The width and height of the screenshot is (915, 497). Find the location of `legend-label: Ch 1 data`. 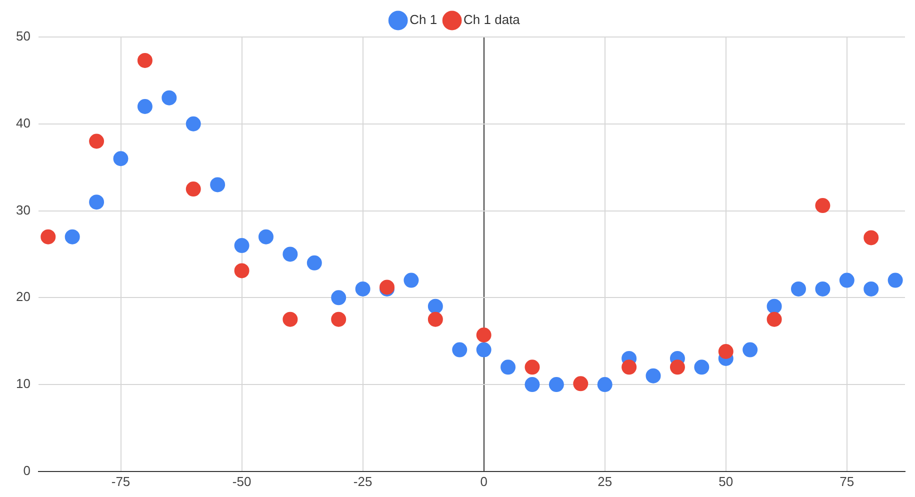

legend-label: Ch 1 data is located at coordinates (492, 20).